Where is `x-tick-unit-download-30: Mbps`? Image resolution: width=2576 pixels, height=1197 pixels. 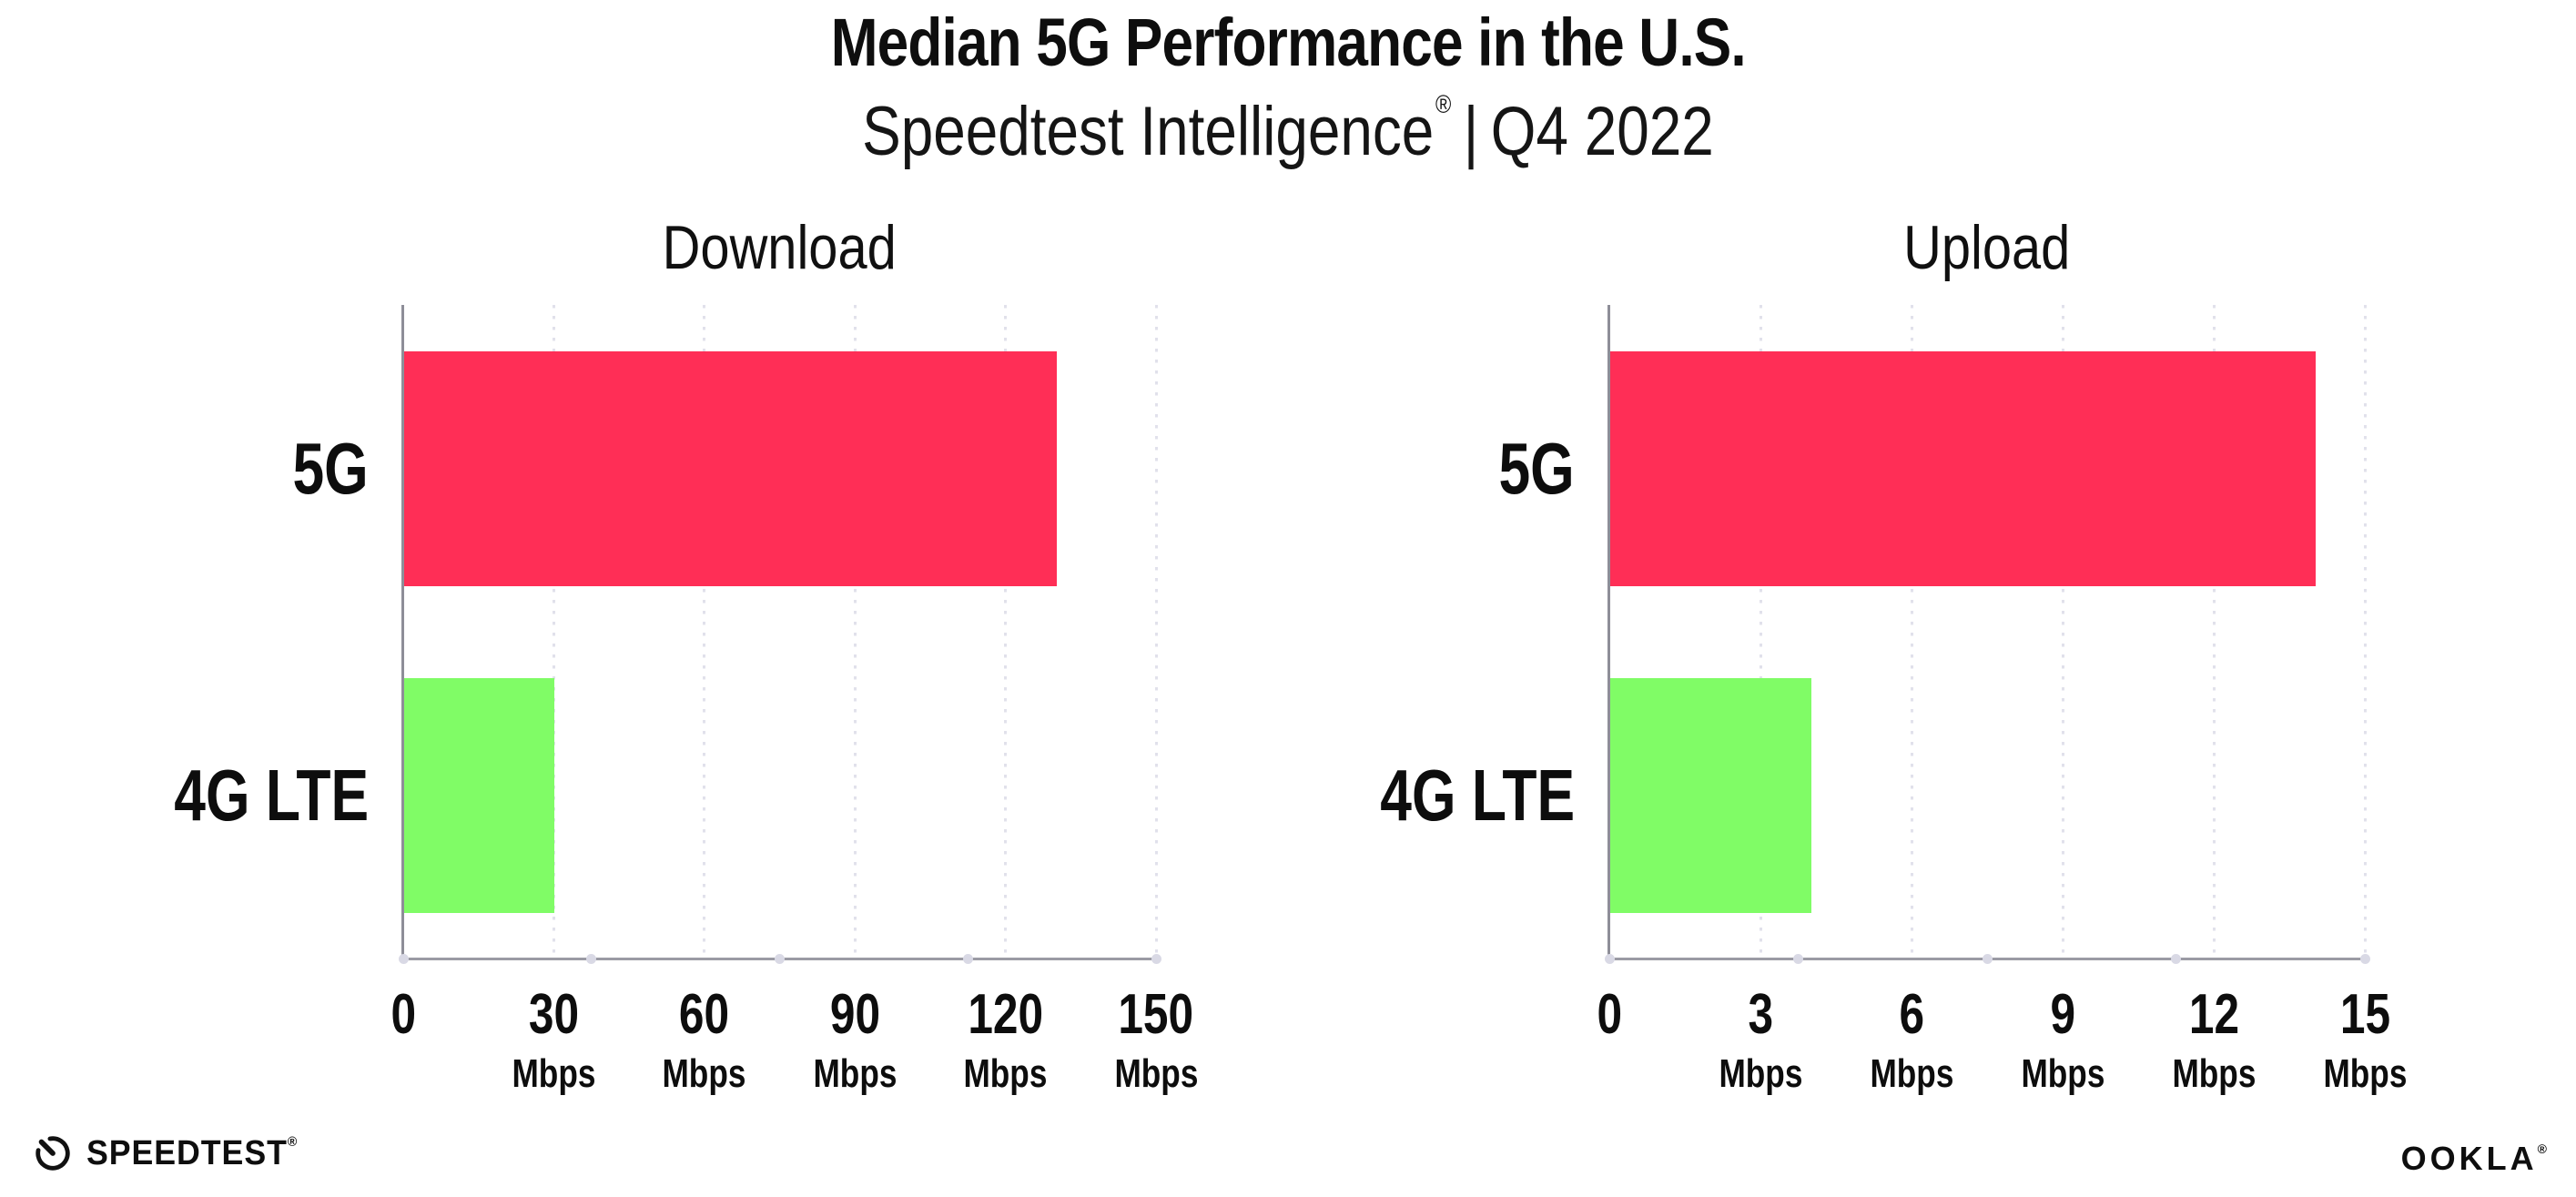 x-tick-unit-download-30: Mbps is located at coordinates (553, 1074).